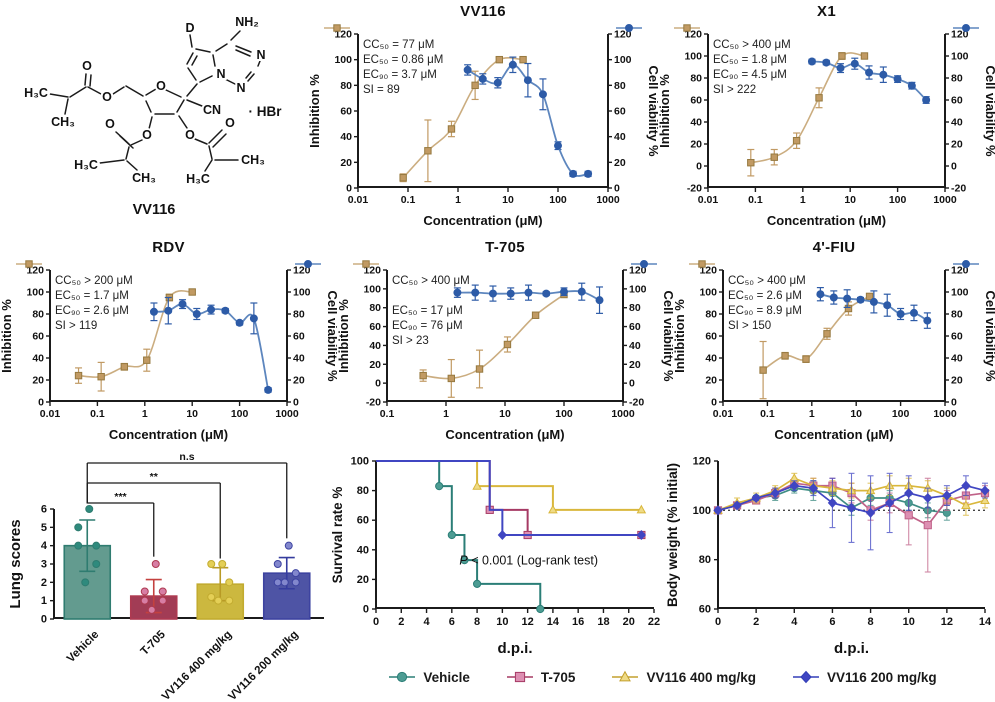 Image resolution: width=995 pixels, height=702 pixels. What do you see at coordinates (812, 414) in the screenshot?
I see `svg-text: 1` at bounding box center [812, 414].